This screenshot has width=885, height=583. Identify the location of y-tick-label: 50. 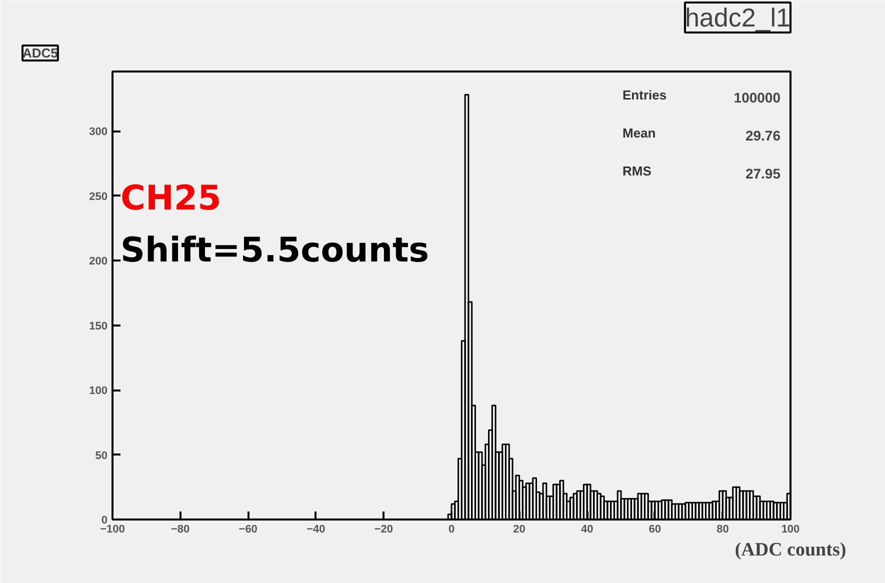
(101, 456).